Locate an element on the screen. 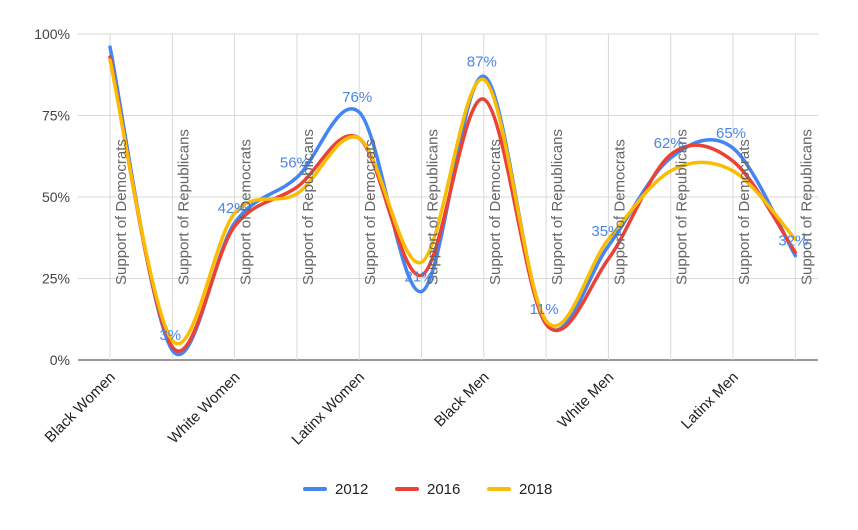 This screenshot has height=530, width=858. data-label: 56% is located at coordinates (295, 162).